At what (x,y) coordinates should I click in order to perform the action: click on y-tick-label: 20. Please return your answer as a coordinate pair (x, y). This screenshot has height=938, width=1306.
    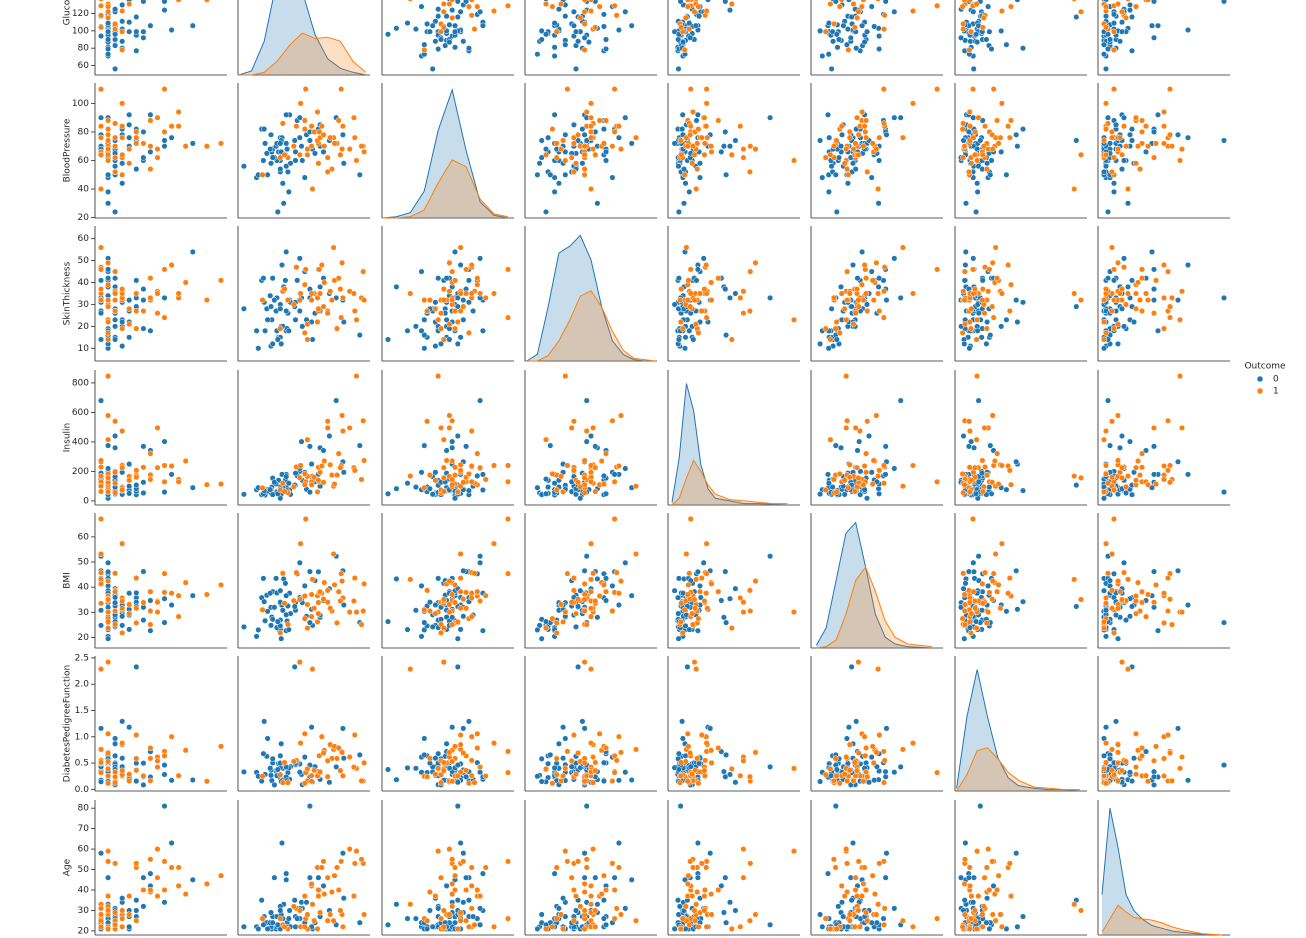
    Looking at the image, I should click on (84, 327).